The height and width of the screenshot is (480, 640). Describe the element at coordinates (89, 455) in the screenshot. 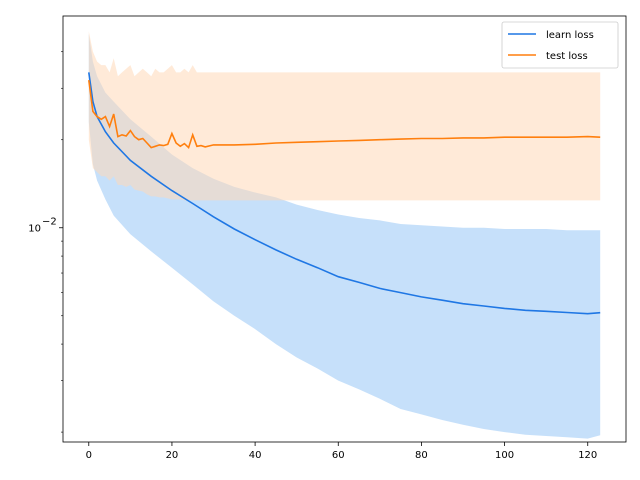

I see `x-tick-label: 0` at that location.